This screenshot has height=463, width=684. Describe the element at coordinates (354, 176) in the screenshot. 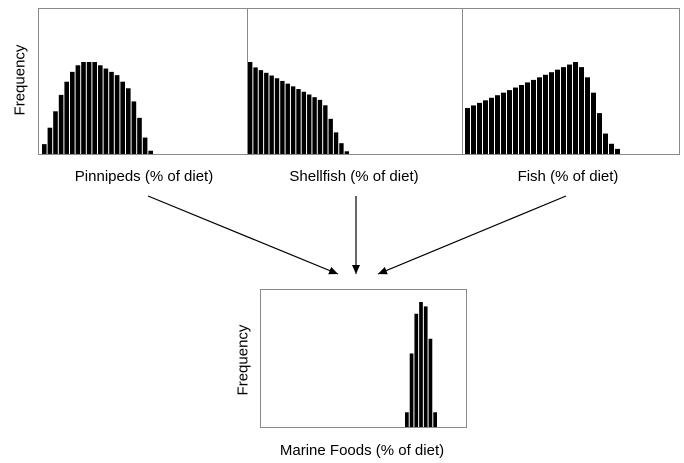

I see `shellfish-axis-label: Shellfish (% of diet)` at that location.